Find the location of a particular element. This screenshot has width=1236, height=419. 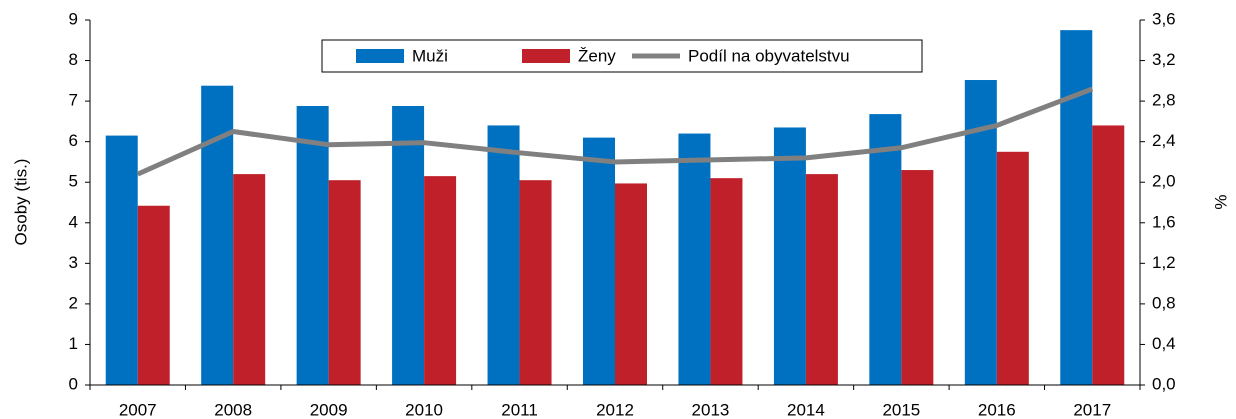

x-tick-label: 2007 is located at coordinates (138, 409).